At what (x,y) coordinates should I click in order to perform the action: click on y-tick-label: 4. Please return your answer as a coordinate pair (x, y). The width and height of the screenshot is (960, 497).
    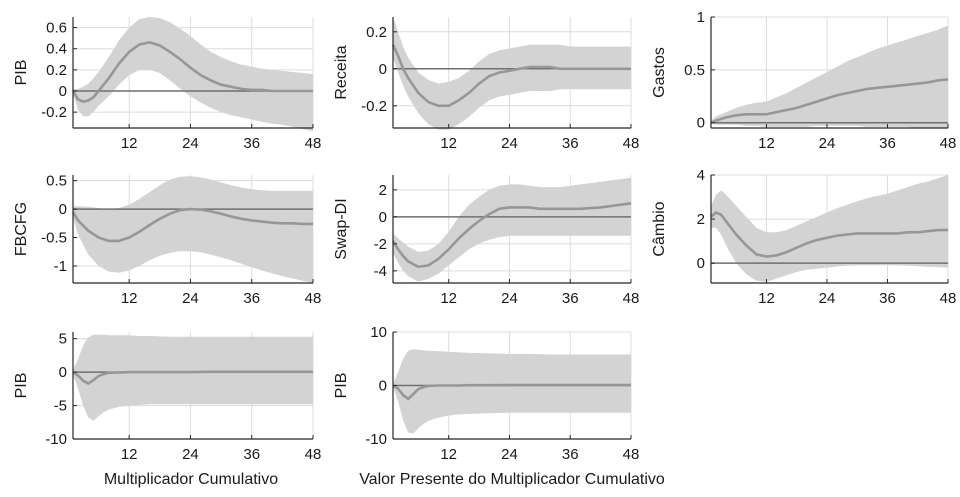
    Looking at the image, I should click on (701, 175).